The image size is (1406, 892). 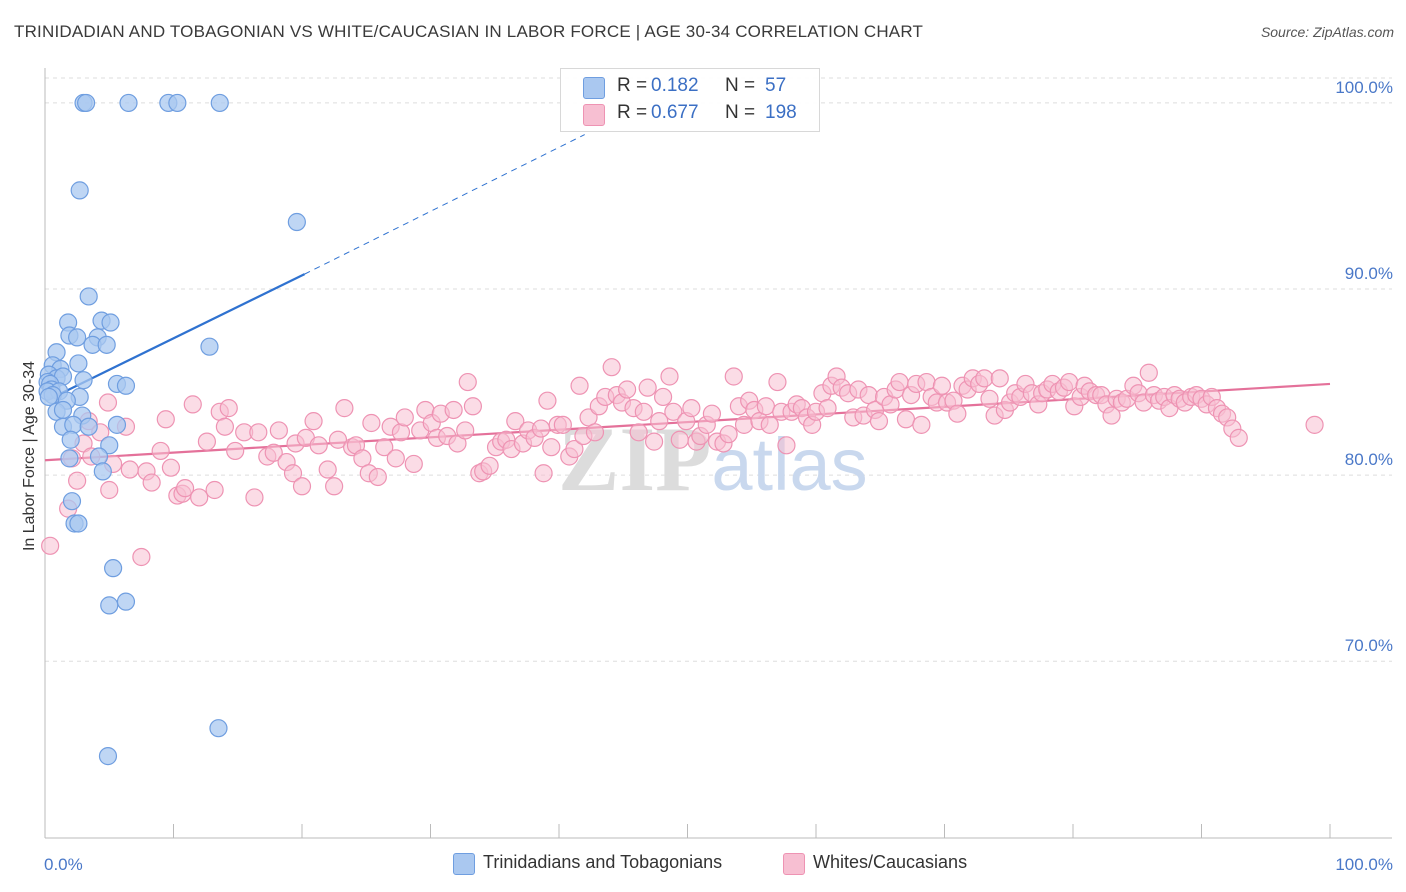 I want to click on legend-n-label: N =, so click(x=740, y=112).